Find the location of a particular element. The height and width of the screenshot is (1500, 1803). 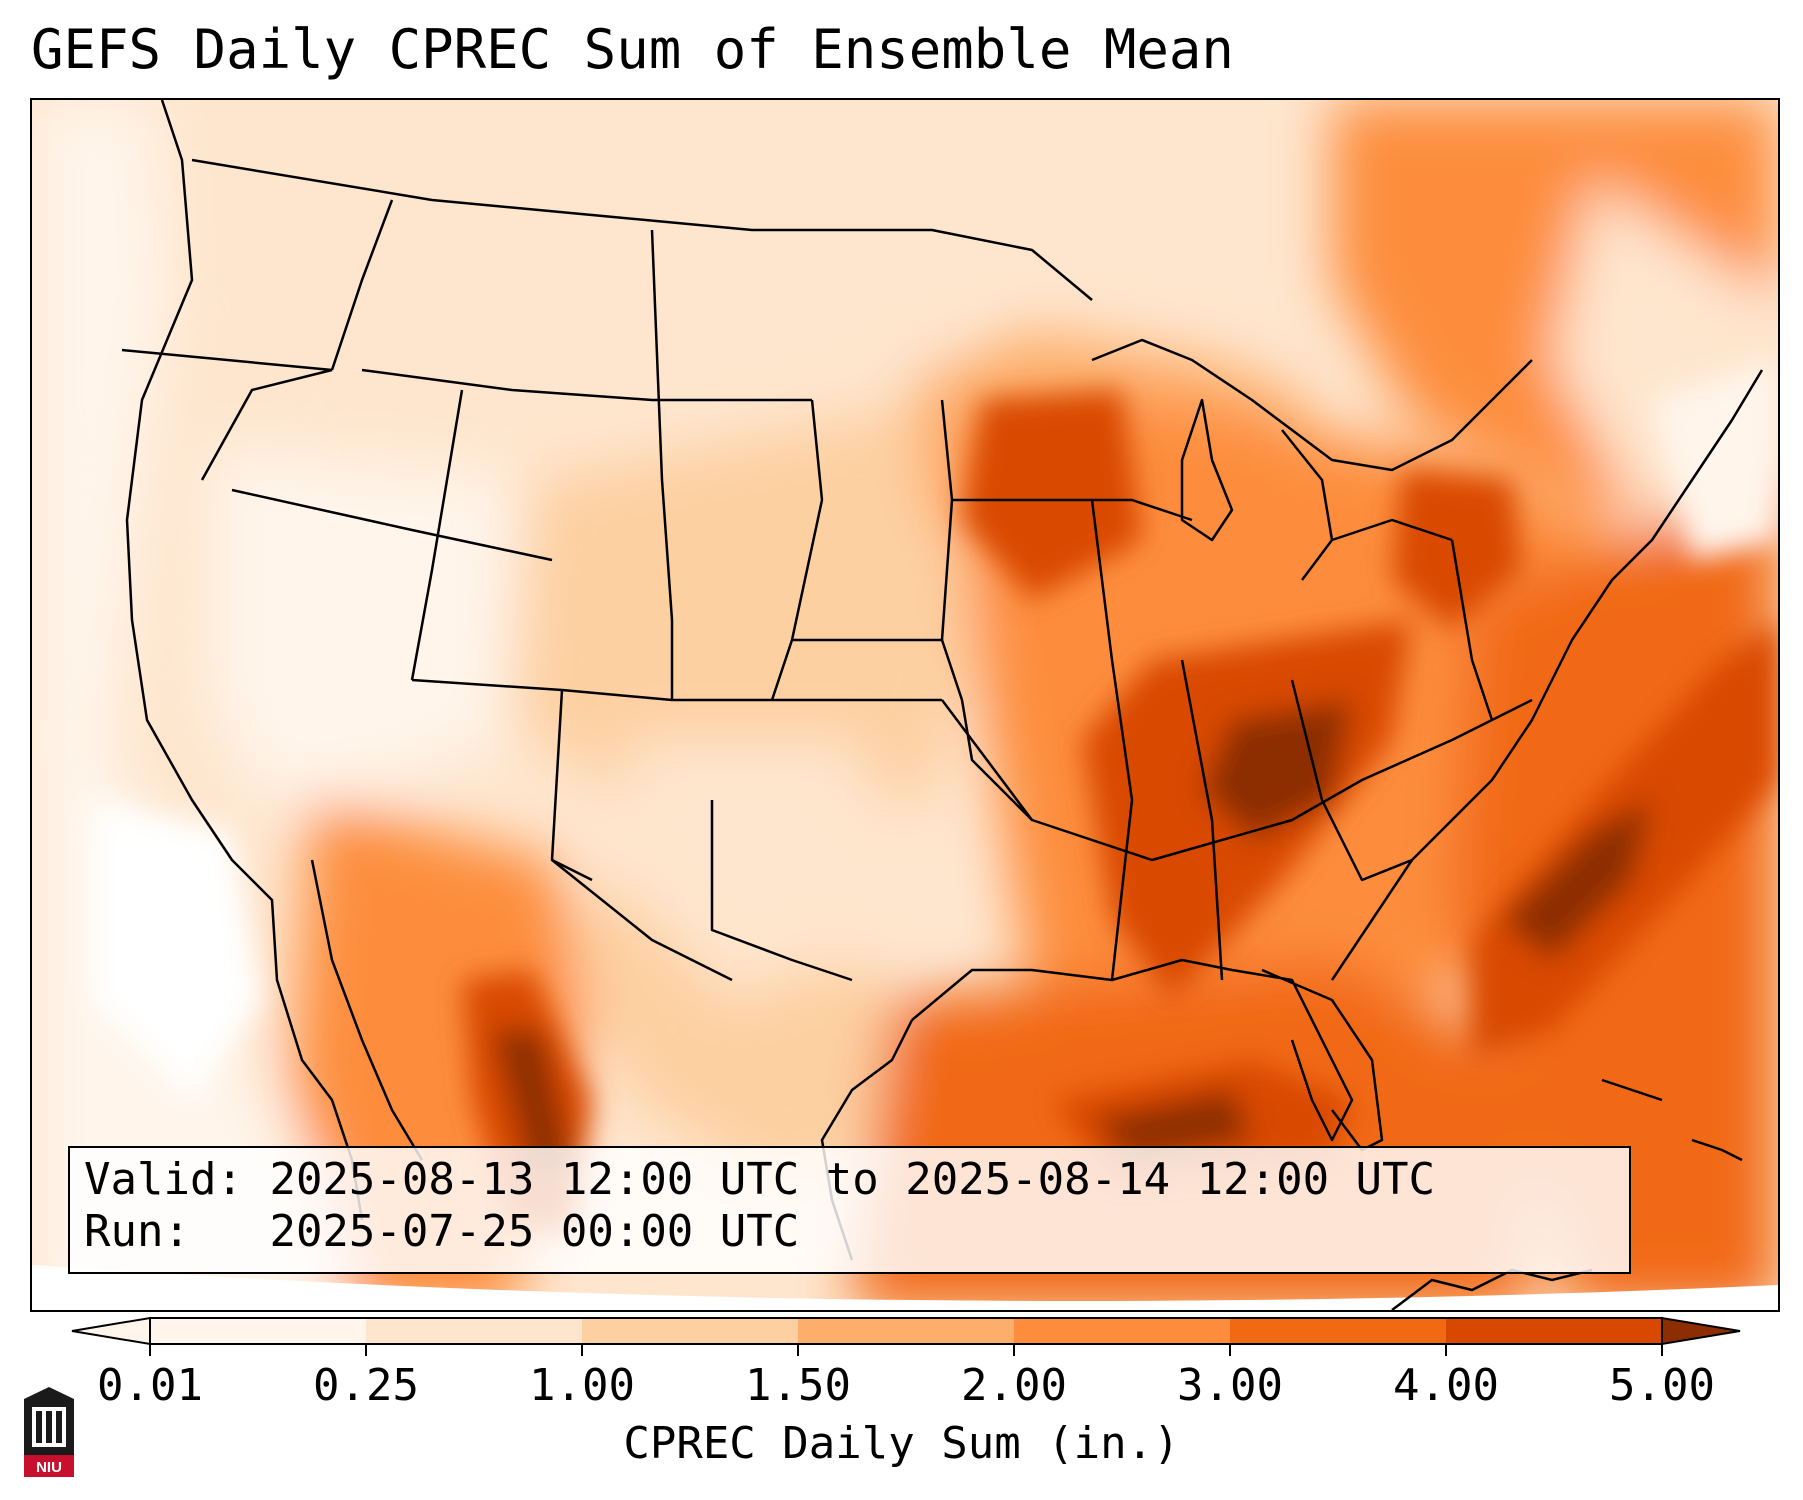

colorbar-tick-label: 3.00 is located at coordinates (1230, 1385).